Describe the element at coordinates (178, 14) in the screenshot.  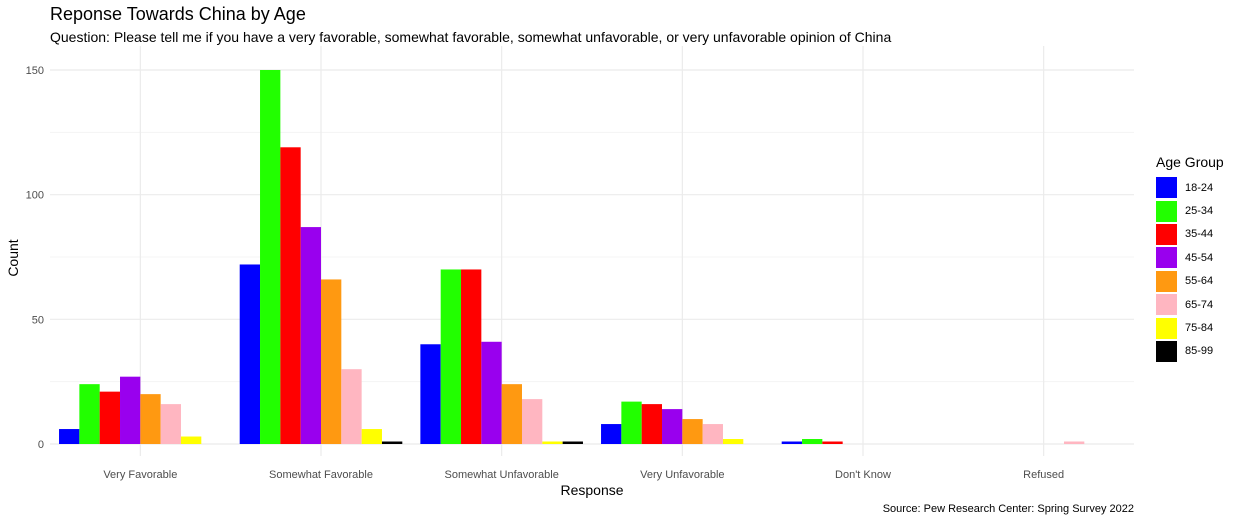
I see `chart-title: Reponse Towards China by Age` at that location.